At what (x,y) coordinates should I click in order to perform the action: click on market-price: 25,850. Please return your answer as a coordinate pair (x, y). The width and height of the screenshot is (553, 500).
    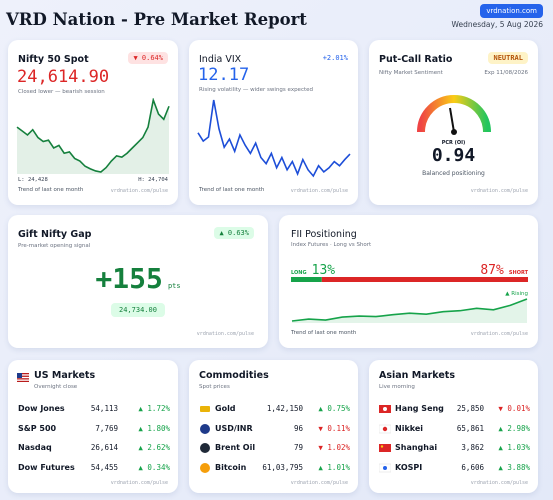
    Looking at the image, I should click on (470, 408).